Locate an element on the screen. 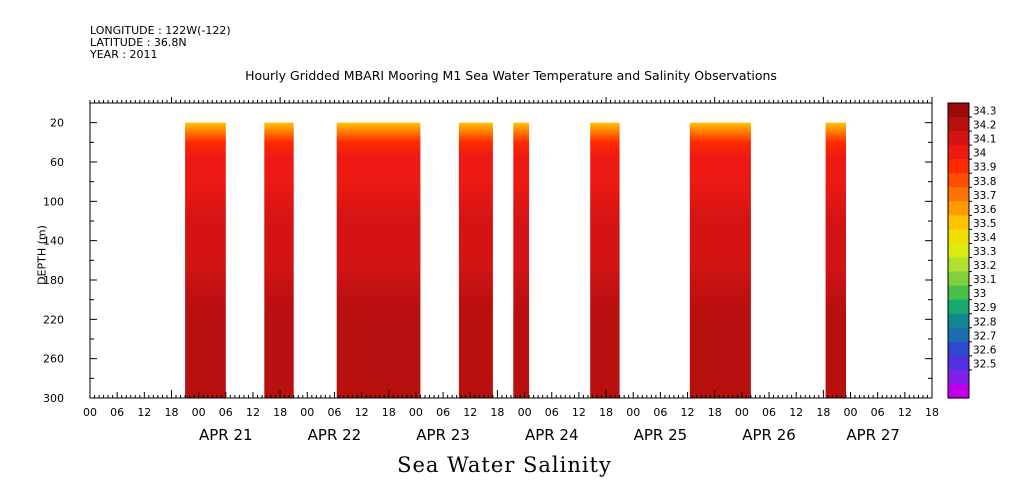 This screenshot has width=1009, height=504. longitude-text: LONGITUDE : 122W(-122) is located at coordinates (160, 30).